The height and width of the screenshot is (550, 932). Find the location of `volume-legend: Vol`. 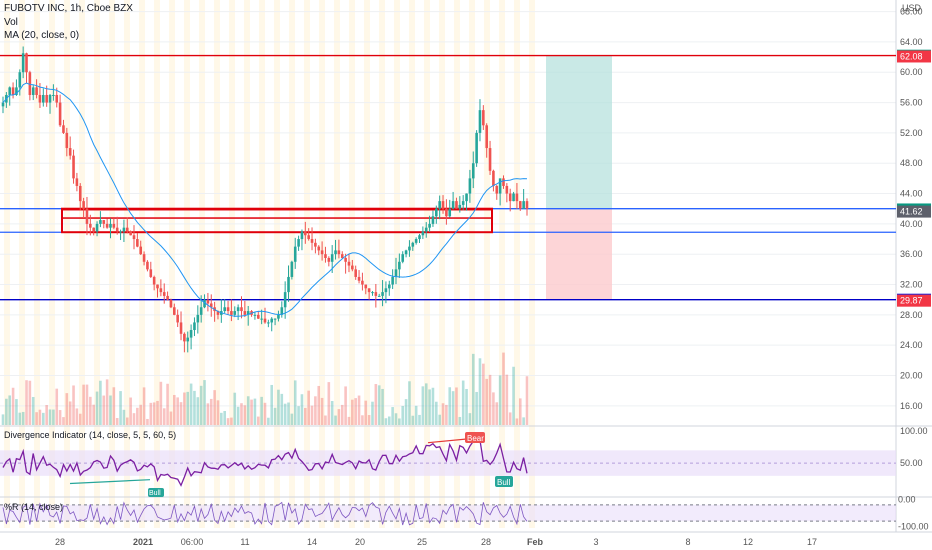

volume-legend: Vol is located at coordinates (11, 22).